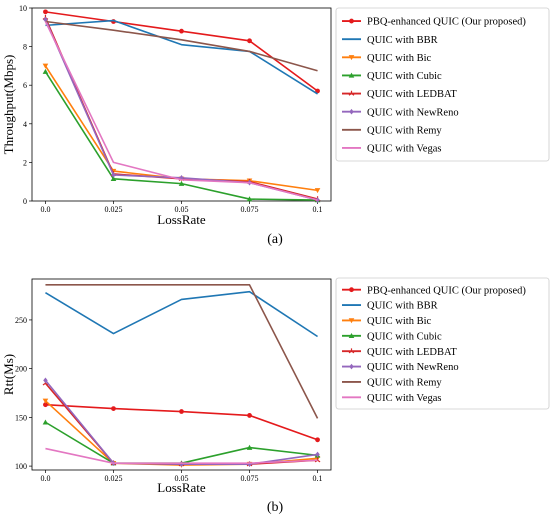  Describe the element at coordinates (8, 374) in the screenshot. I see `y-axis-label: Rtt(Ms)` at that location.